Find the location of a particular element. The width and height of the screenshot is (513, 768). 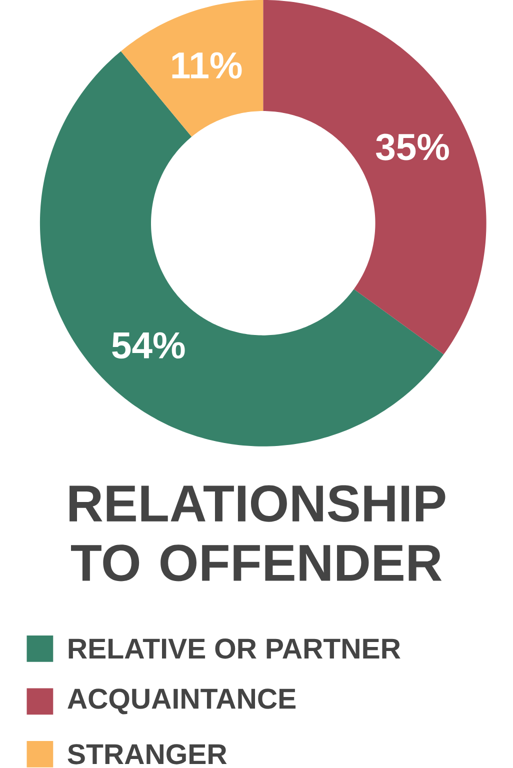

text: RELATIONSHIP TO OFFENDER is located at coordinates (258, 533).